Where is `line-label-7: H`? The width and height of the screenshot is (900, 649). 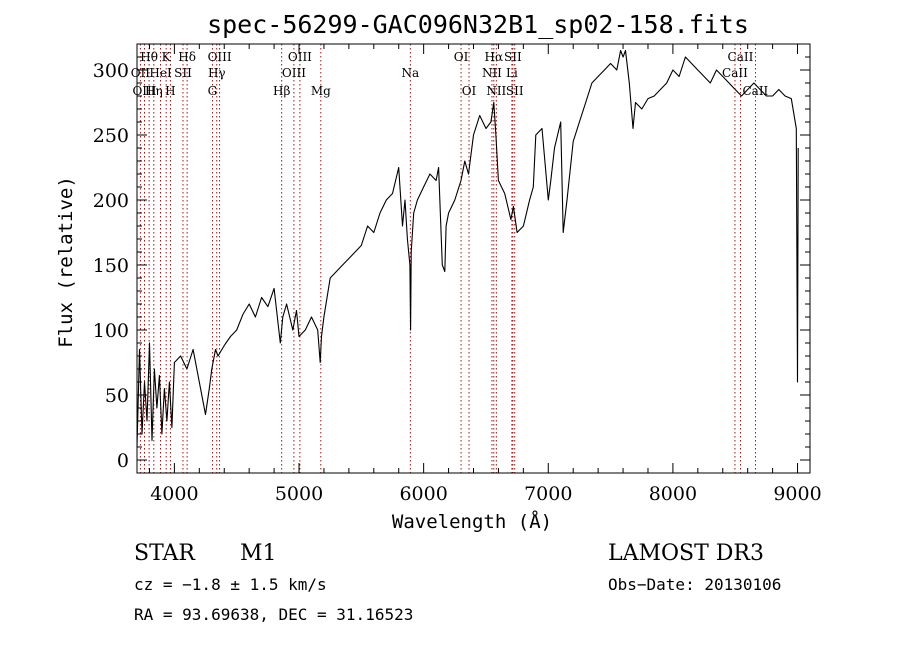 line-label-7: H is located at coordinates (170, 91).